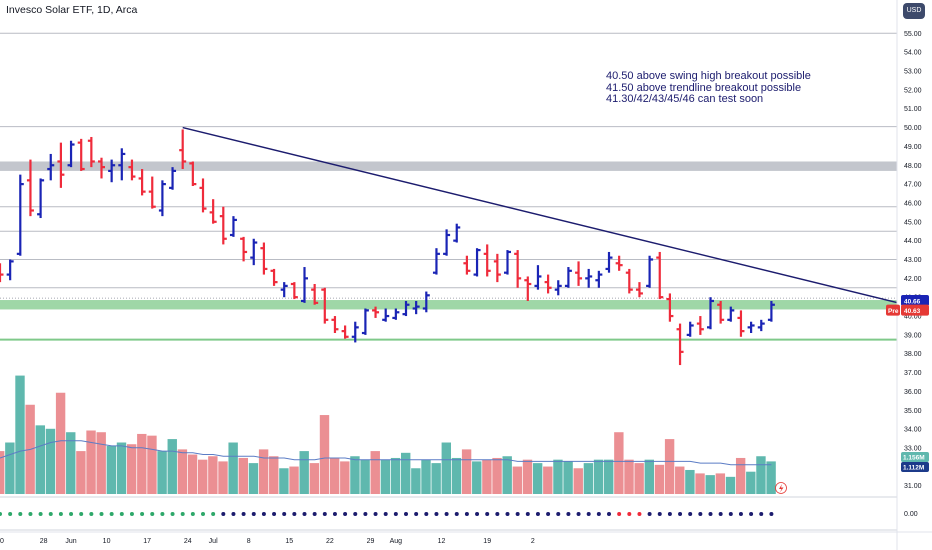  Describe the element at coordinates (448, 305) in the screenshot. I see `support-zone` at that location.